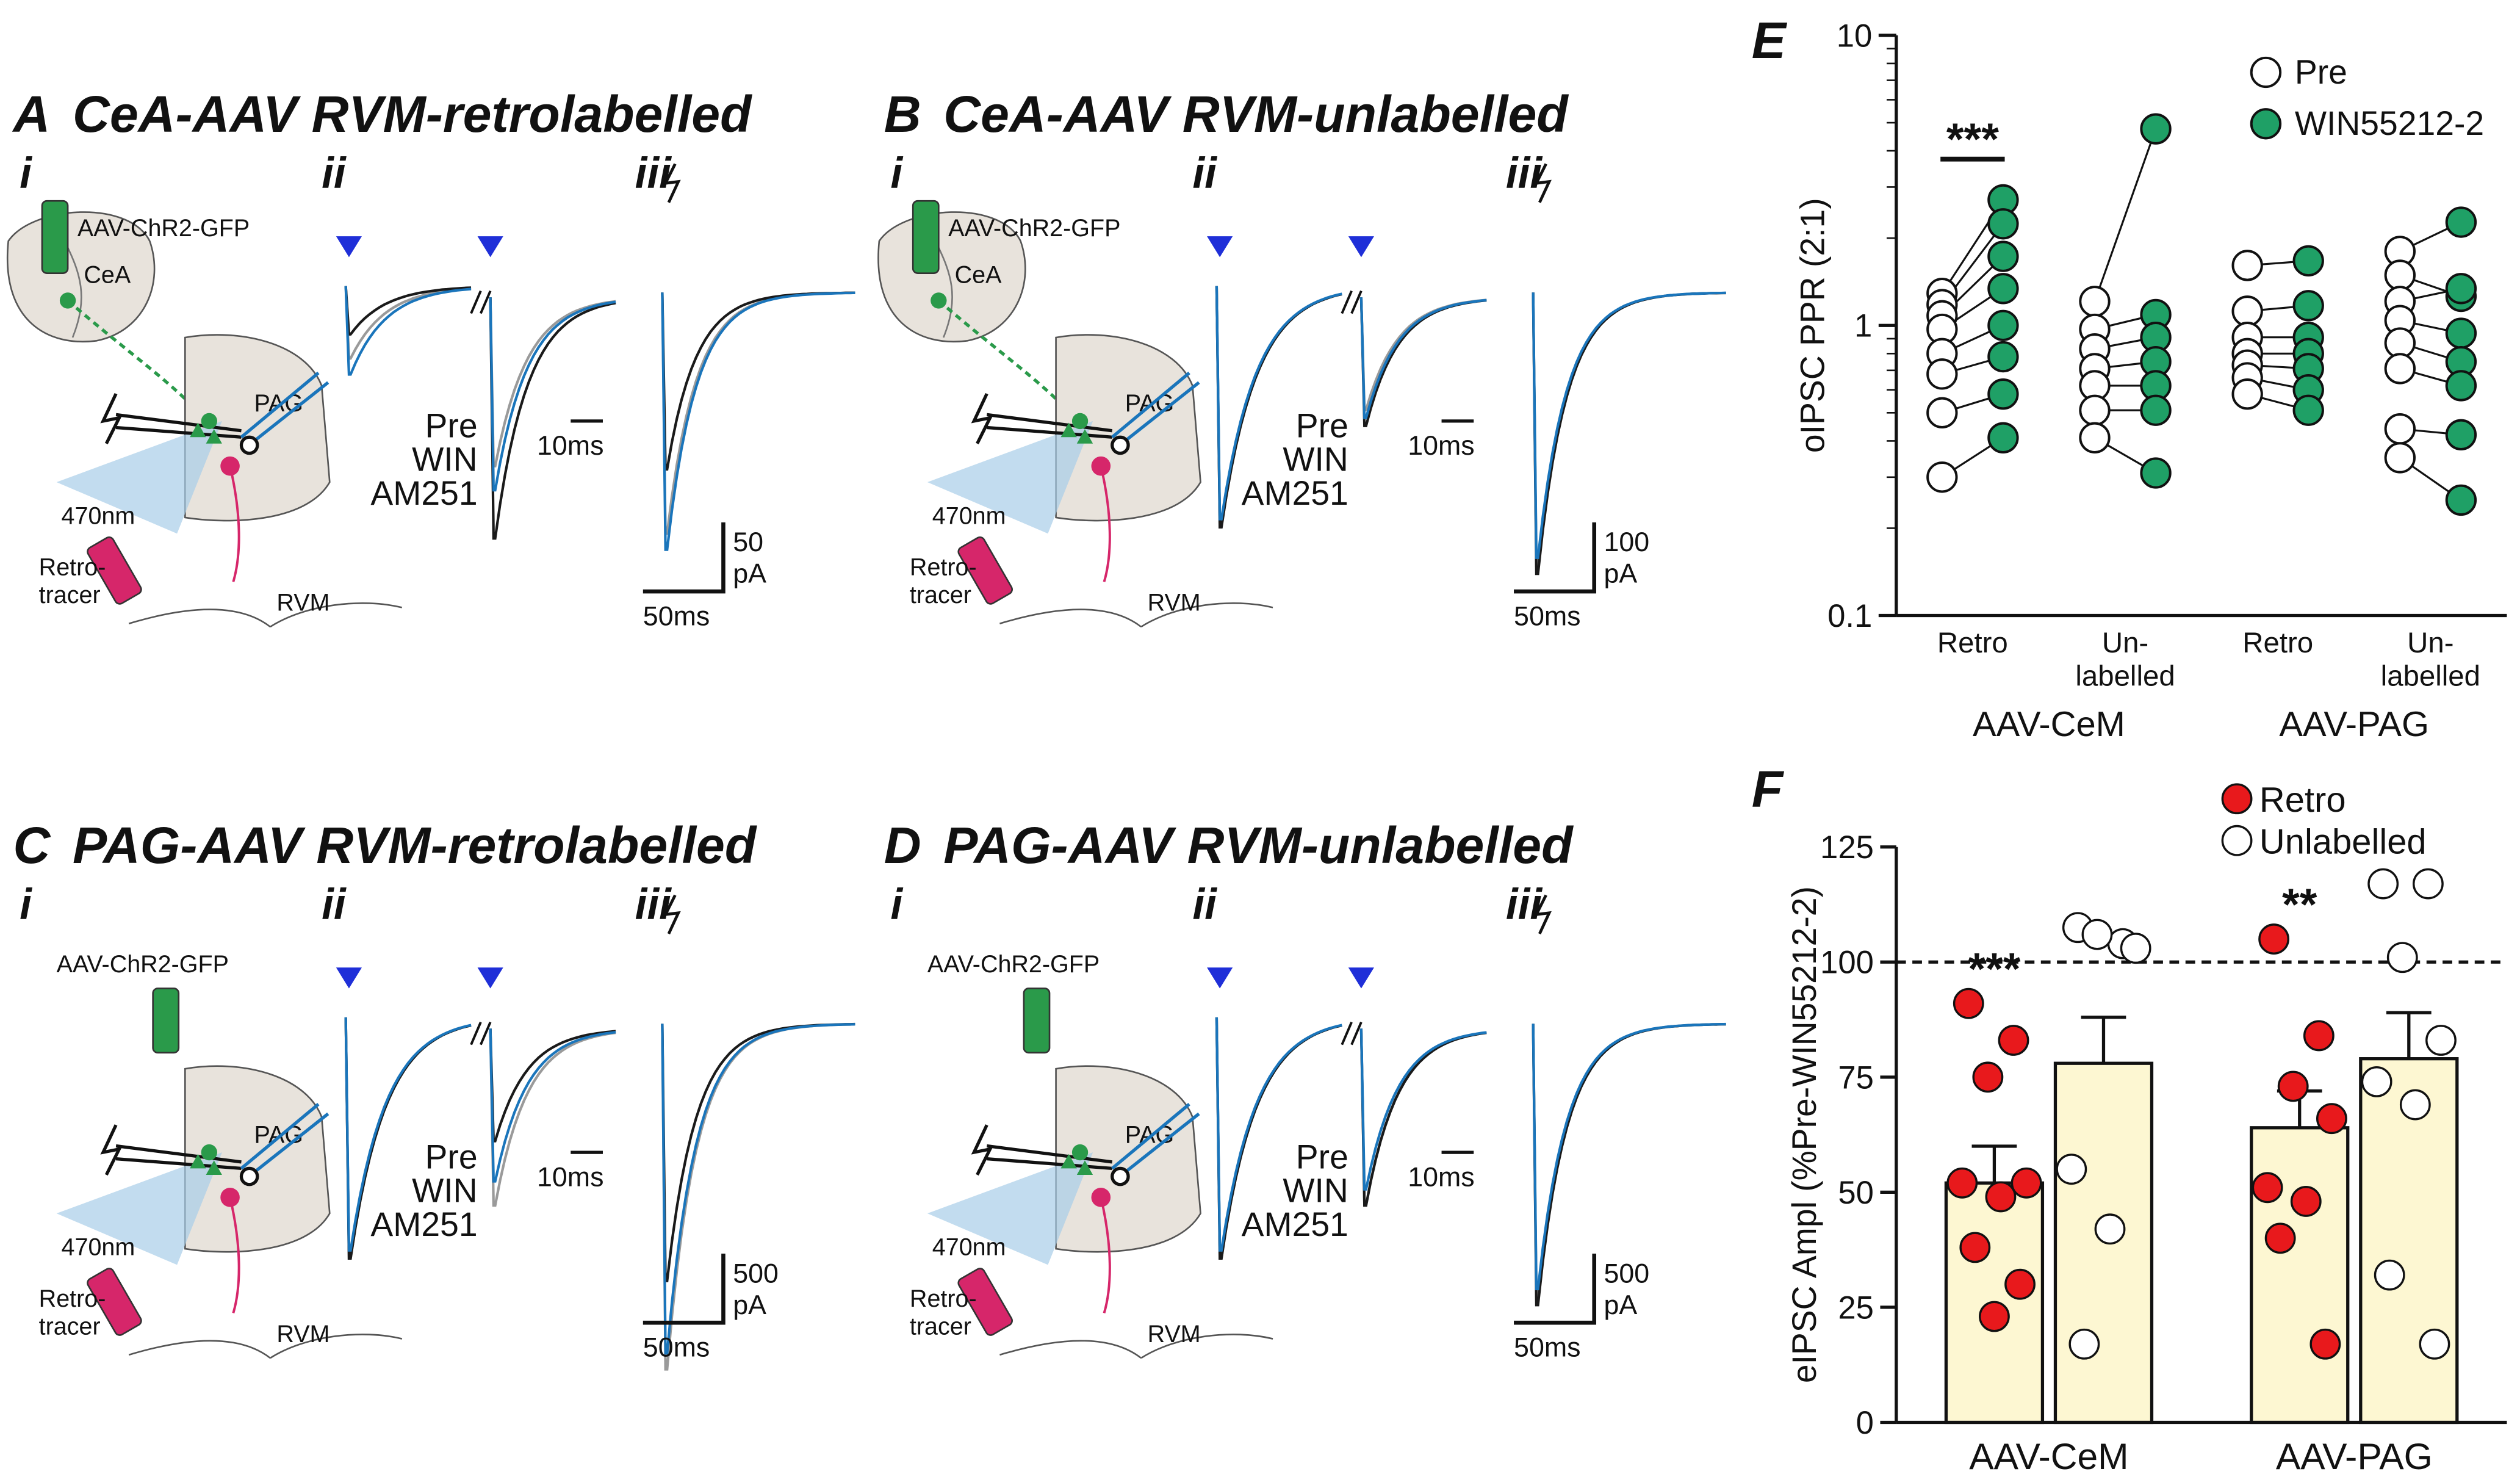 This screenshot has width=2520, height=1477. I want to click on region-line, so click(72, 289).